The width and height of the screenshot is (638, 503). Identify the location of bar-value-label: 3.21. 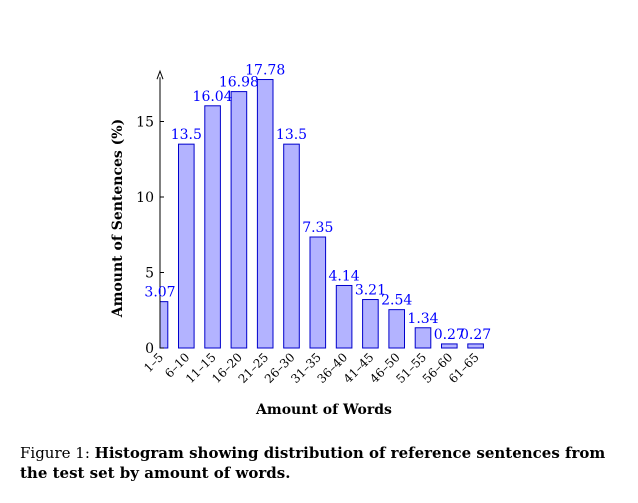
(370, 291).